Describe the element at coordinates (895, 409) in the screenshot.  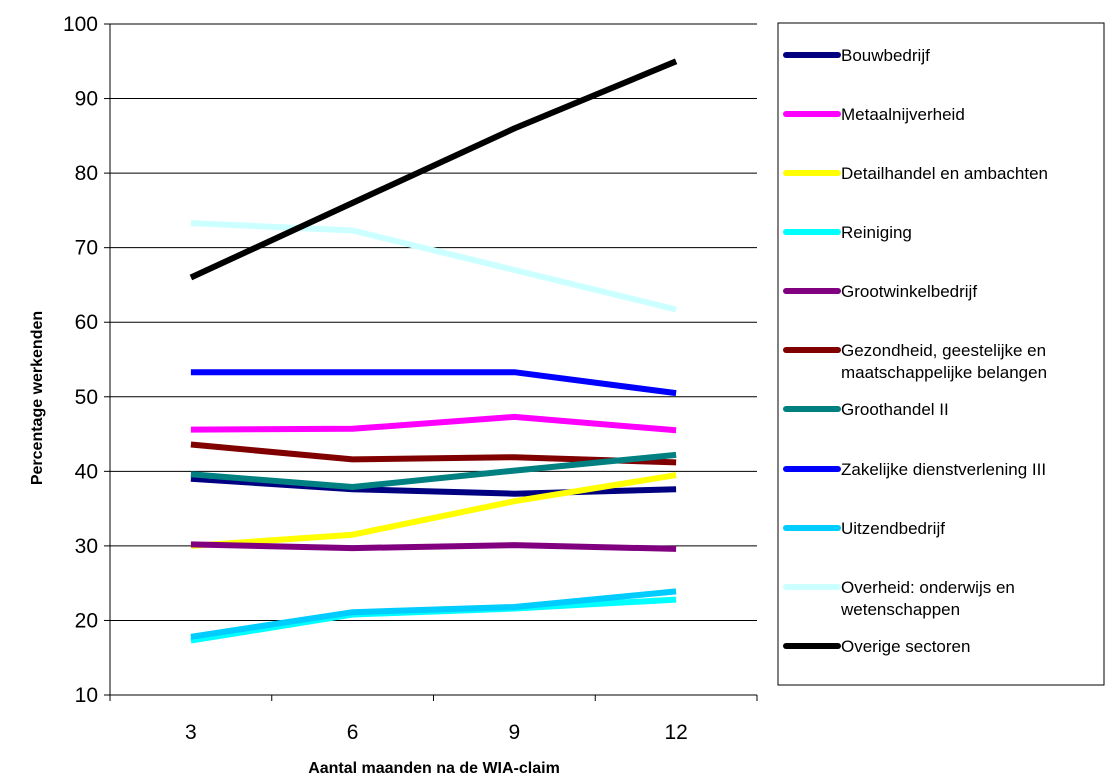
I see `legend-label: Groothandel II` at that location.